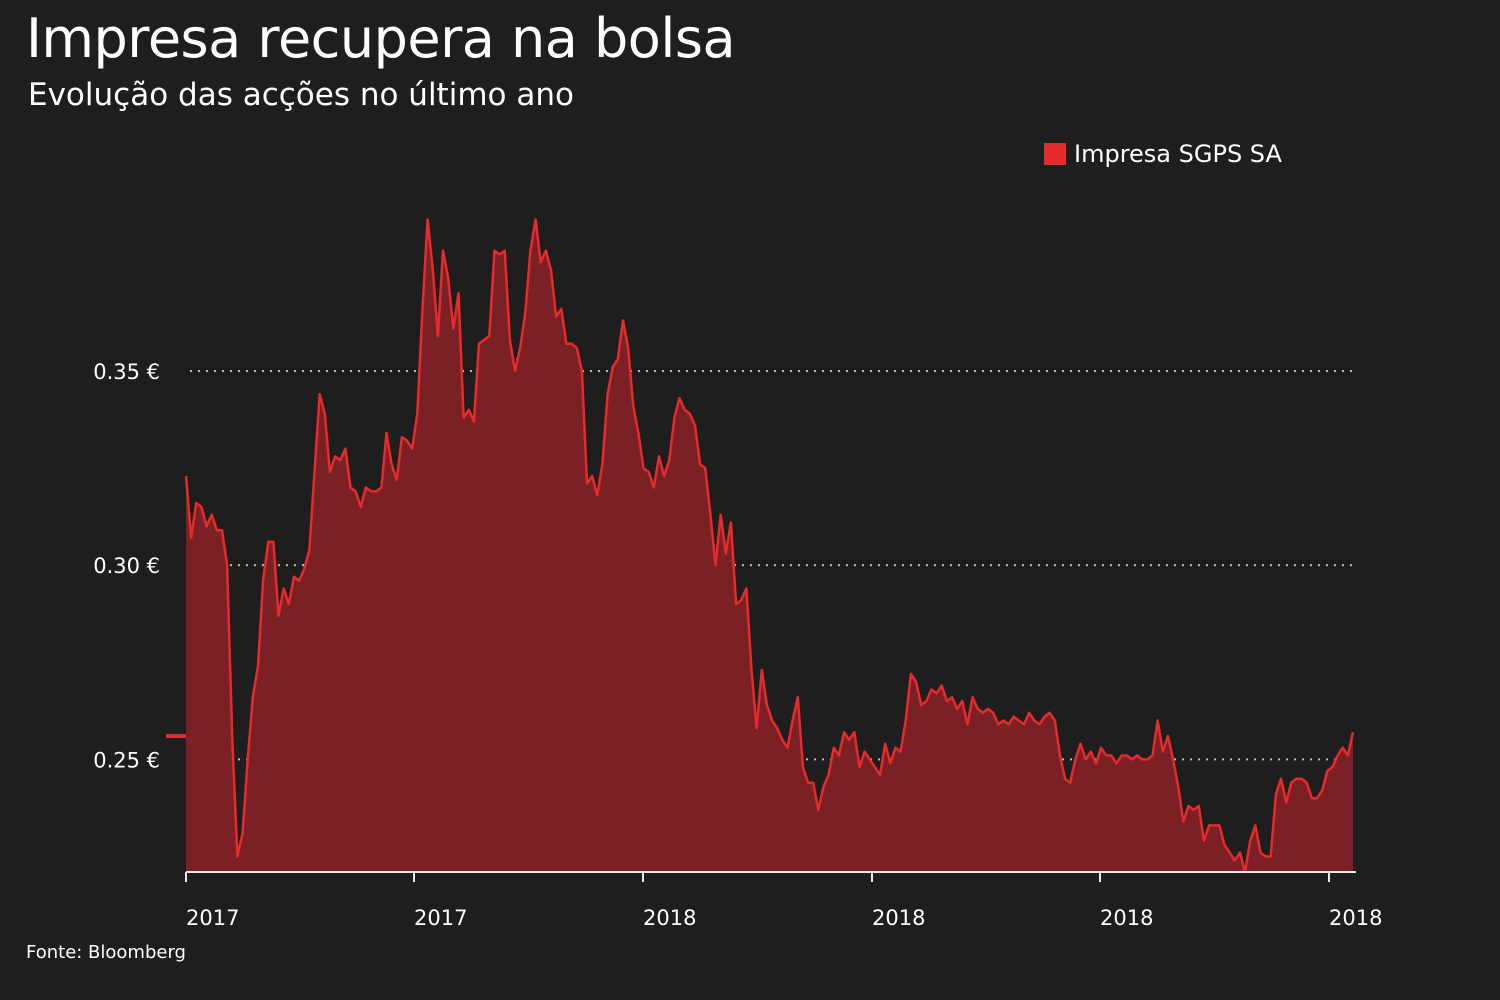 This screenshot has height=1000, width=1500. I want to click on y-tick-label: 0.30 €, so click(126, 566).